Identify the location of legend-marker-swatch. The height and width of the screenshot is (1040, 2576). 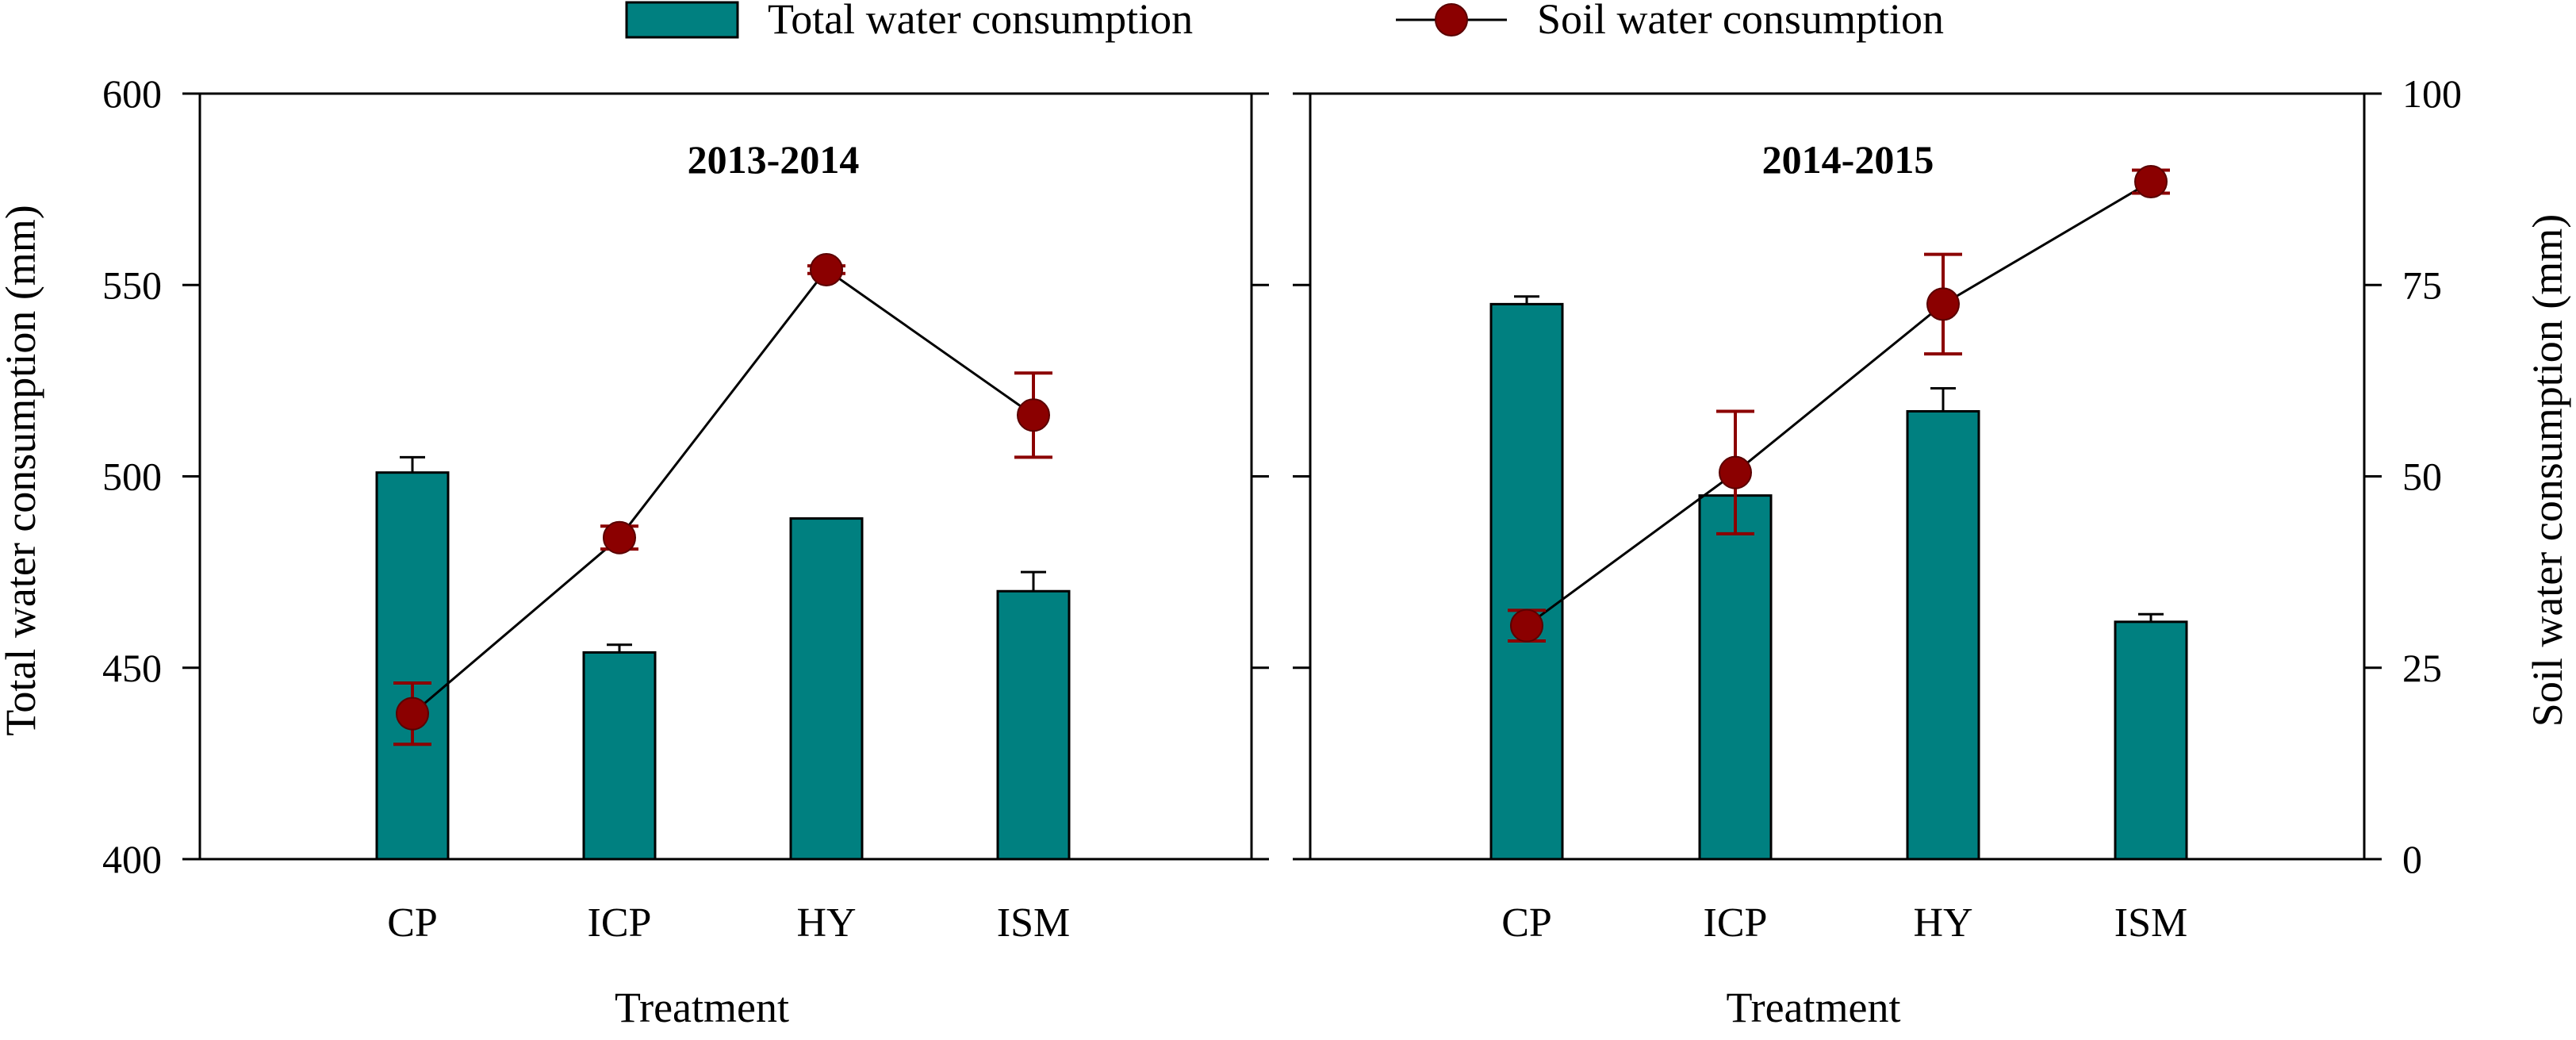
(1451, 19).